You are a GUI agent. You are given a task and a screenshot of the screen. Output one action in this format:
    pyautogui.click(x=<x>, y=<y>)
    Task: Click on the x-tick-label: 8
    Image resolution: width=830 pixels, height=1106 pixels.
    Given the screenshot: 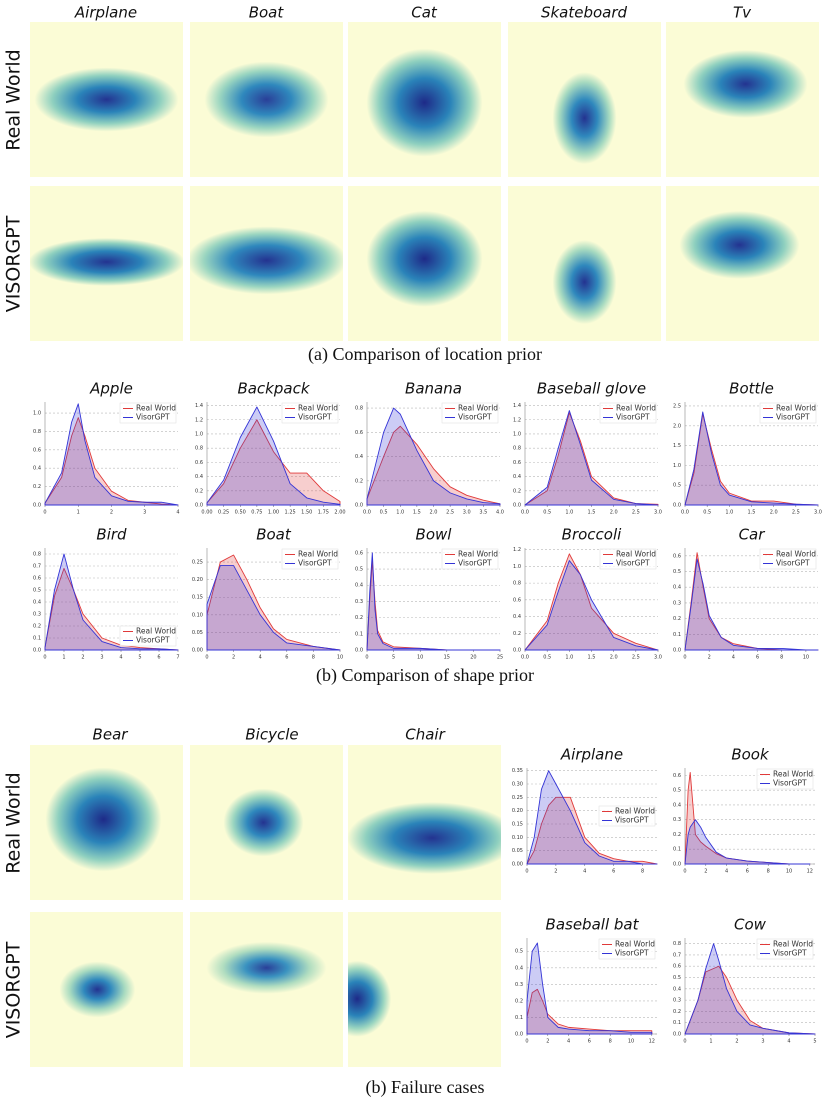 What is the action you would take?
    pyautogui.click(x=642, y=872)
    